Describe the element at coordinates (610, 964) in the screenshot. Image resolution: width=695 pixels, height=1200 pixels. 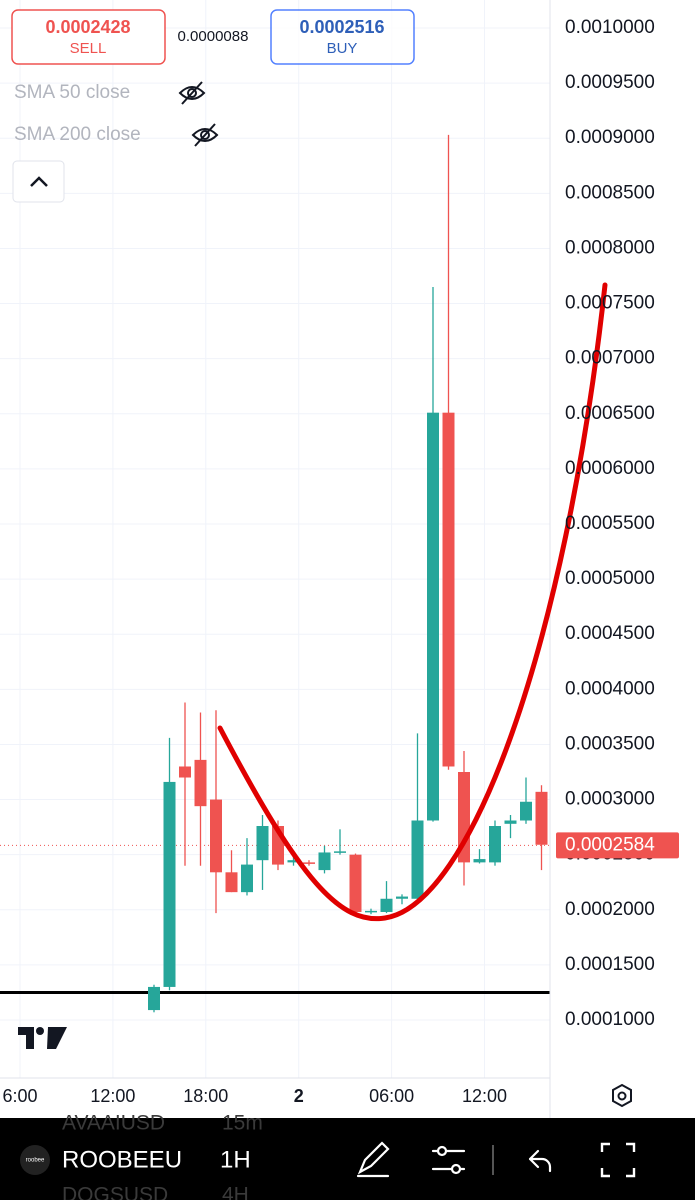
I see `y-tick-label: 0.0001500` at that location.